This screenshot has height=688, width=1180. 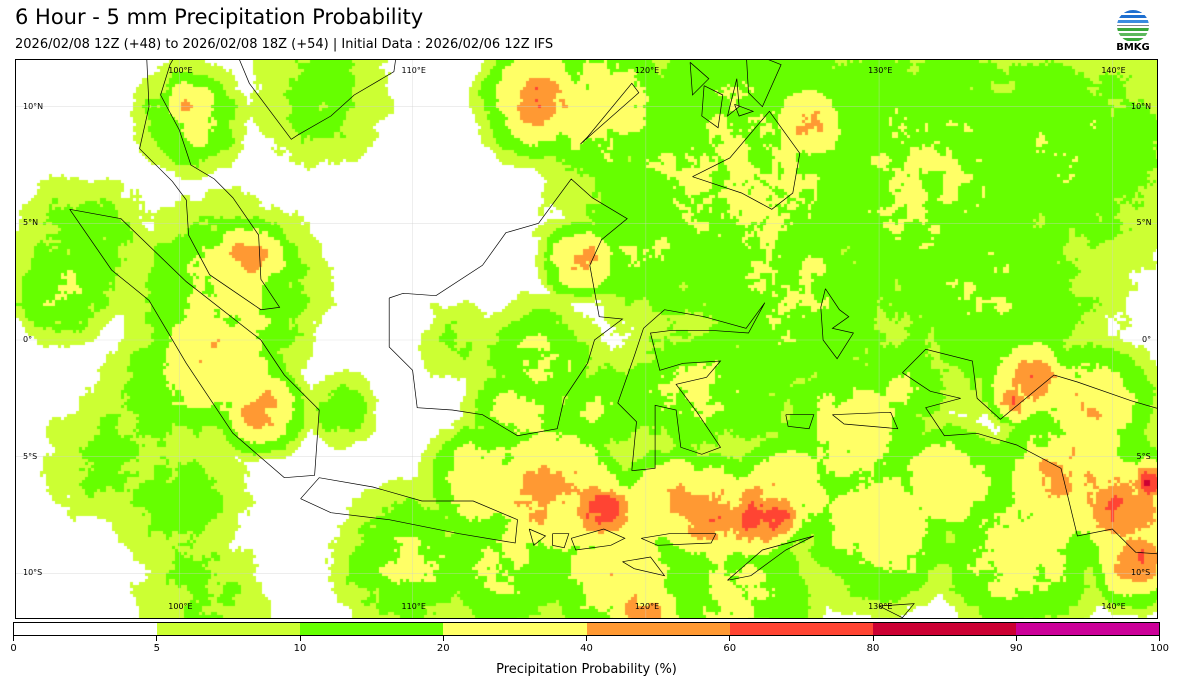 I want to click on lat-label-left: 10°N, so click(x=33, y=106).